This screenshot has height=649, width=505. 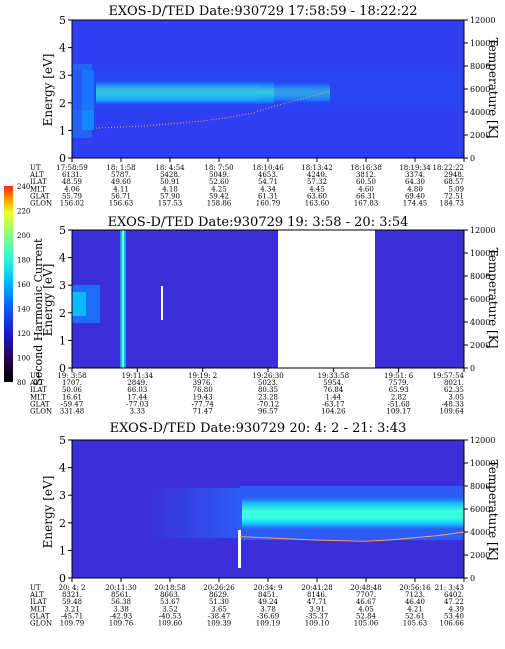 What do you see at coordinates (267, 376) in the screenshot?
I see `panel-2-table-cell: 19:26:30` at bounding box center [267, 376].